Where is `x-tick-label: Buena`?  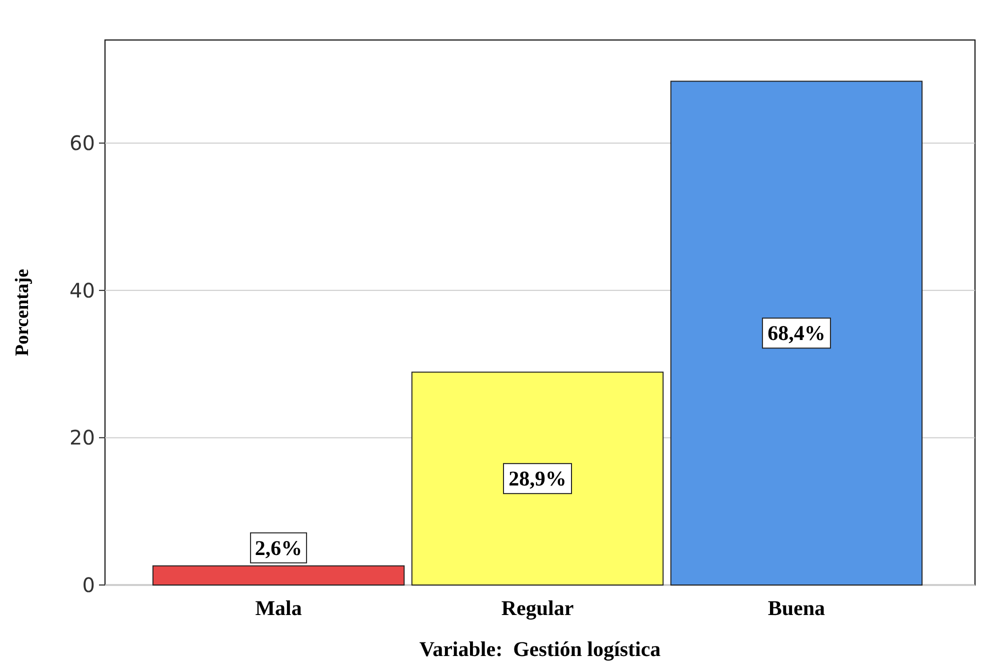
x-tick-label: Buena is located at coordinates (797, 608).